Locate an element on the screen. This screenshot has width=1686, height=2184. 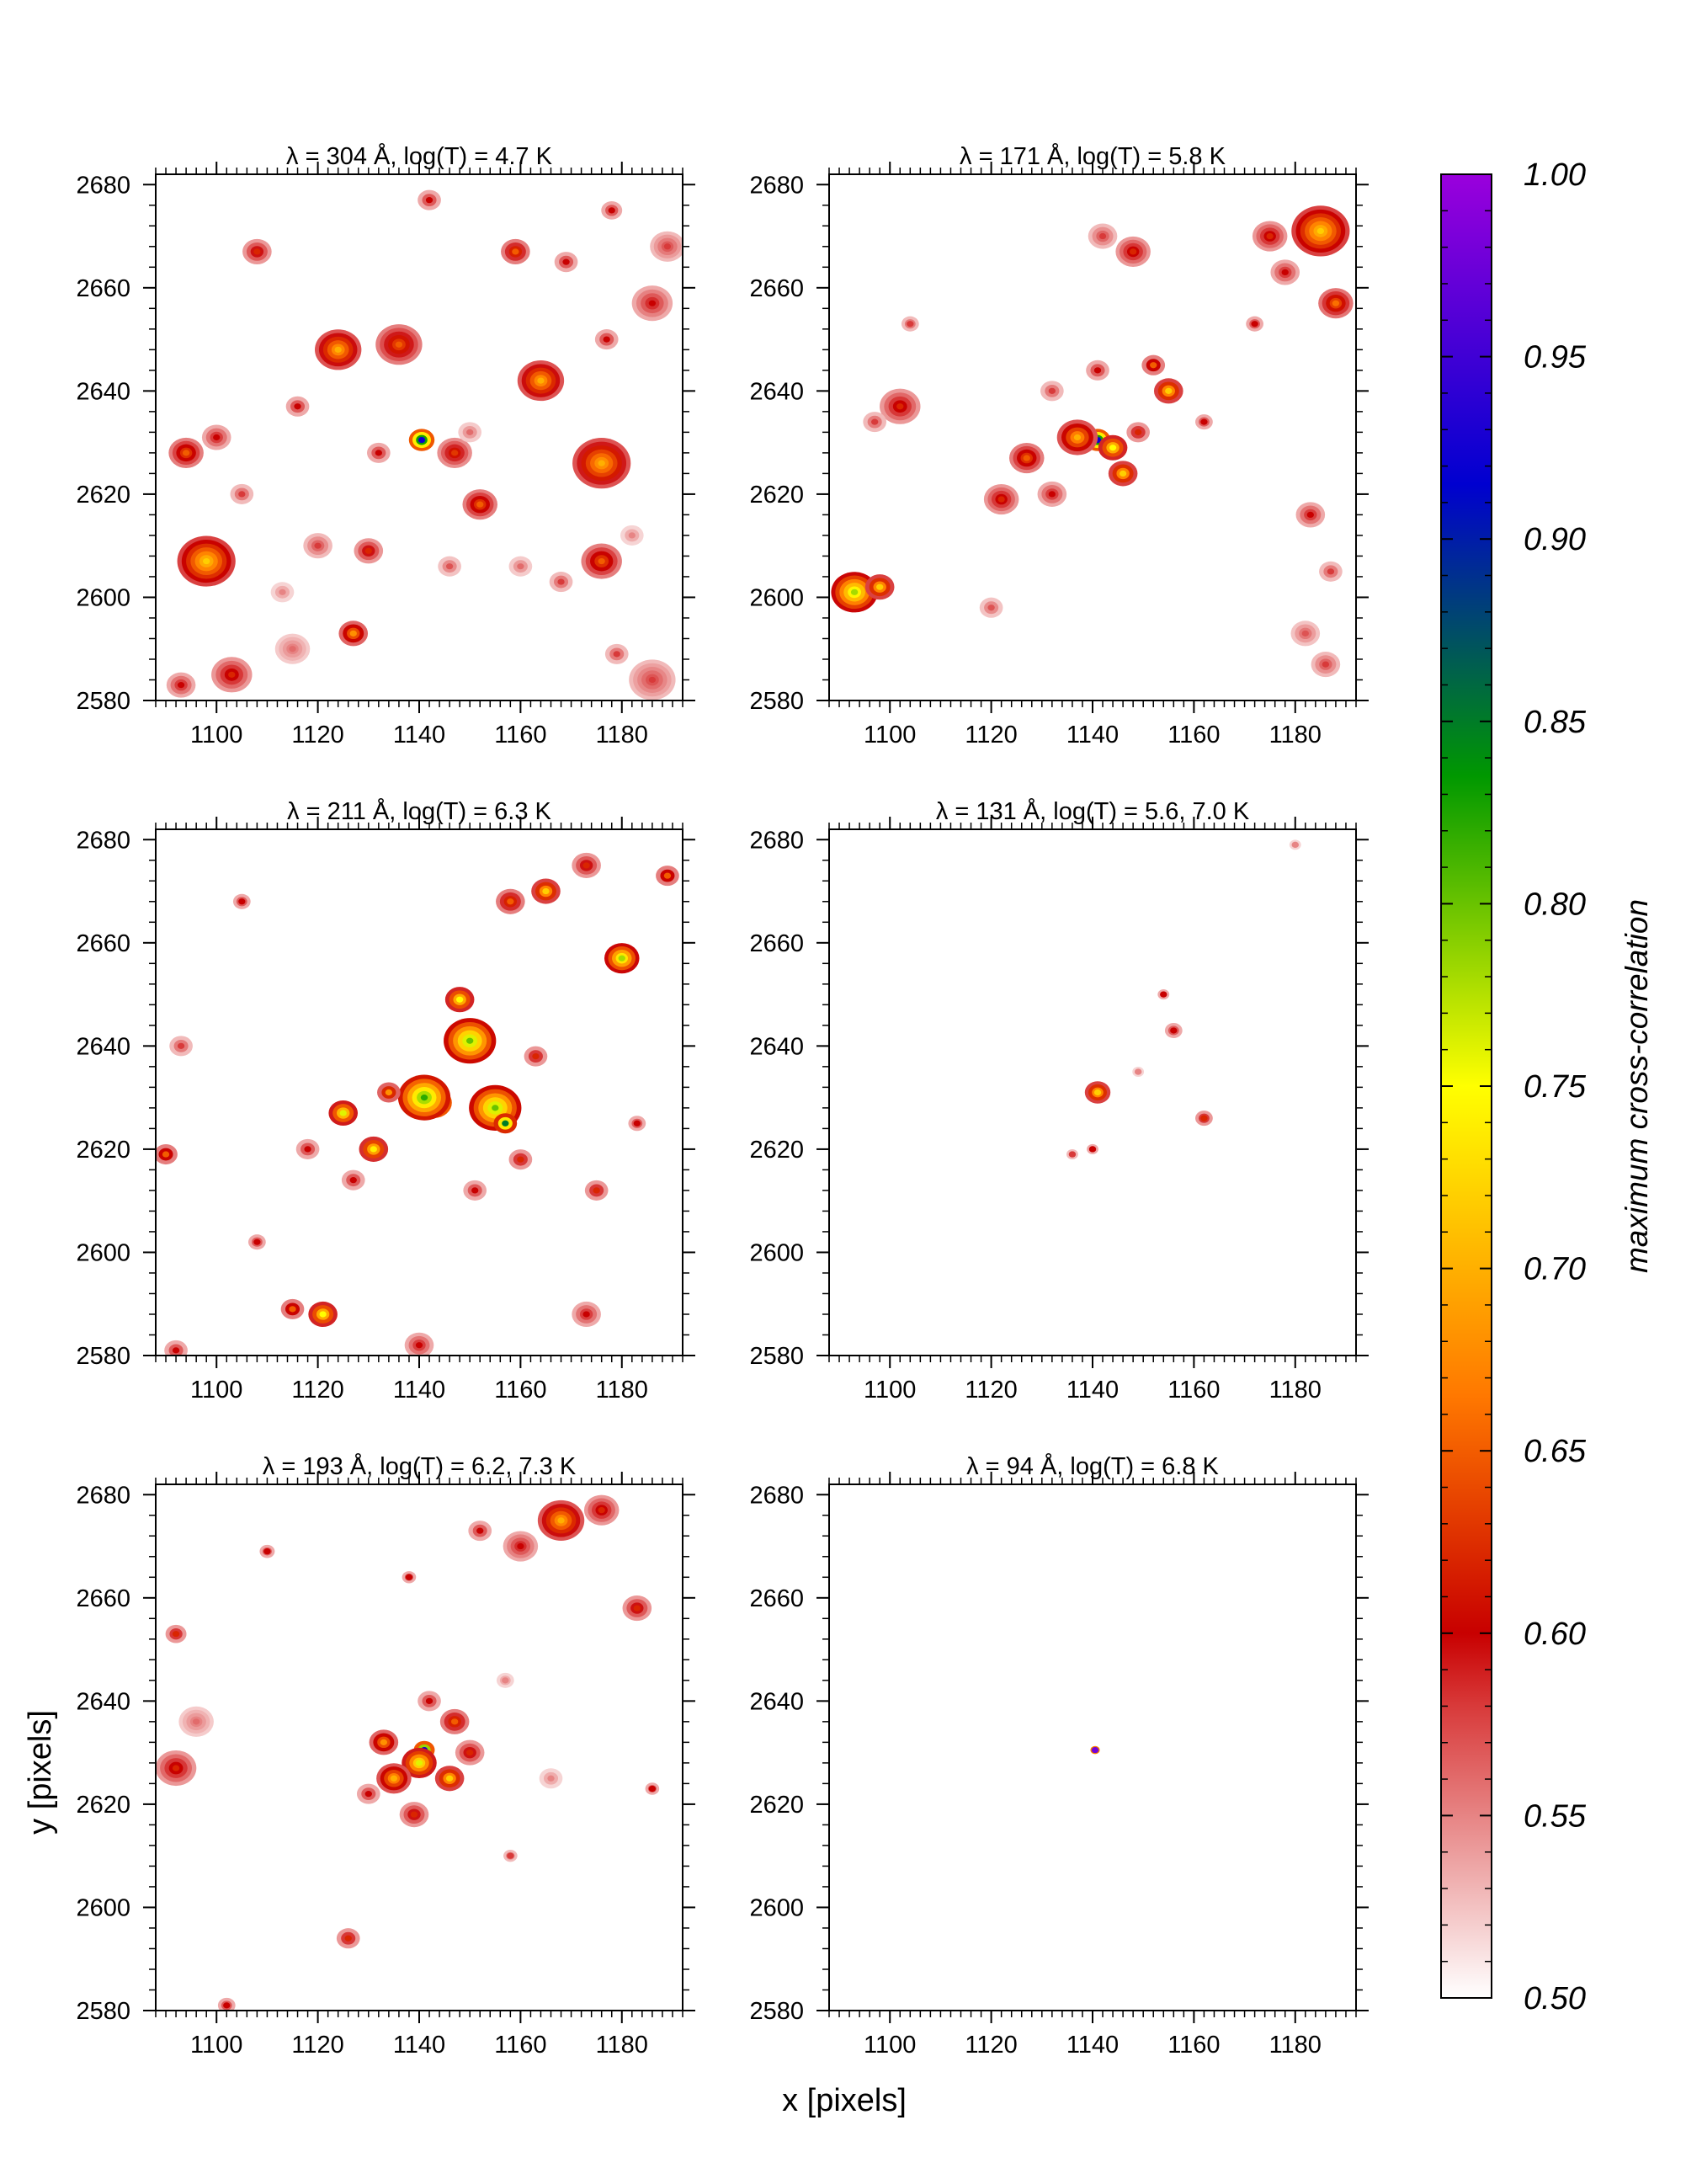
x-tick-label: 1140 is located at coordinates (1092, 1390).